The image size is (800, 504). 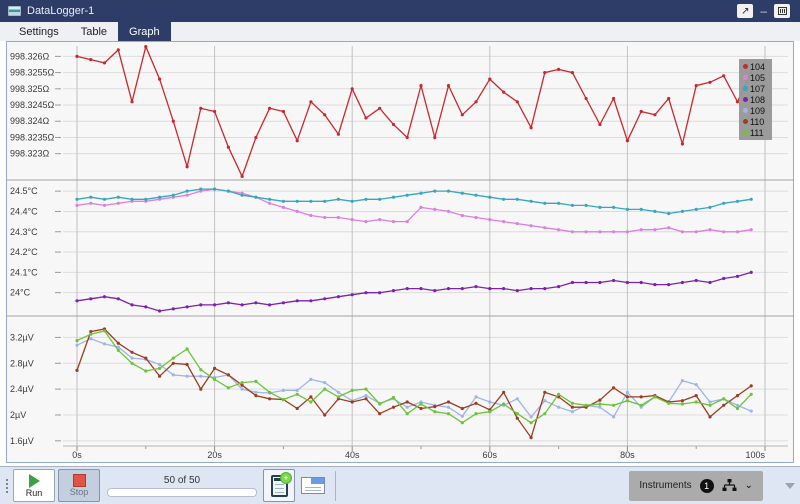 What do you see at coordinates (352, 455) in the screenshot?
I see `svg-text: 40s` at bounding box center [352, 455].